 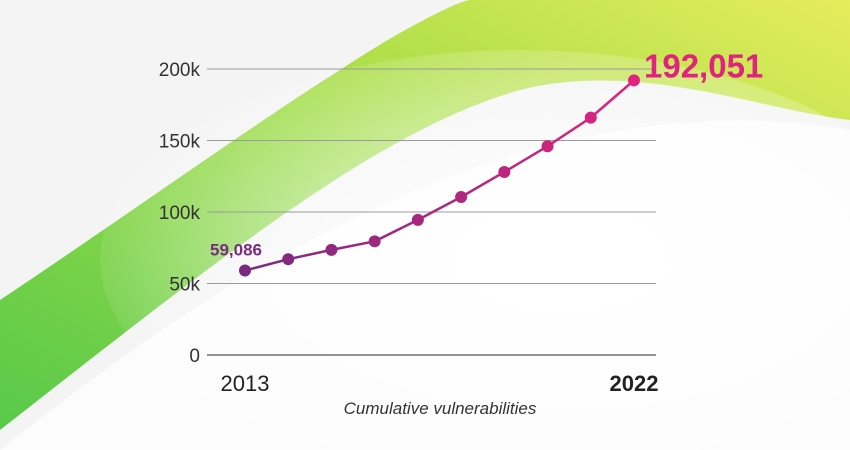 I want to click on x-tick-start: 2013, so click(x=245, y=383).